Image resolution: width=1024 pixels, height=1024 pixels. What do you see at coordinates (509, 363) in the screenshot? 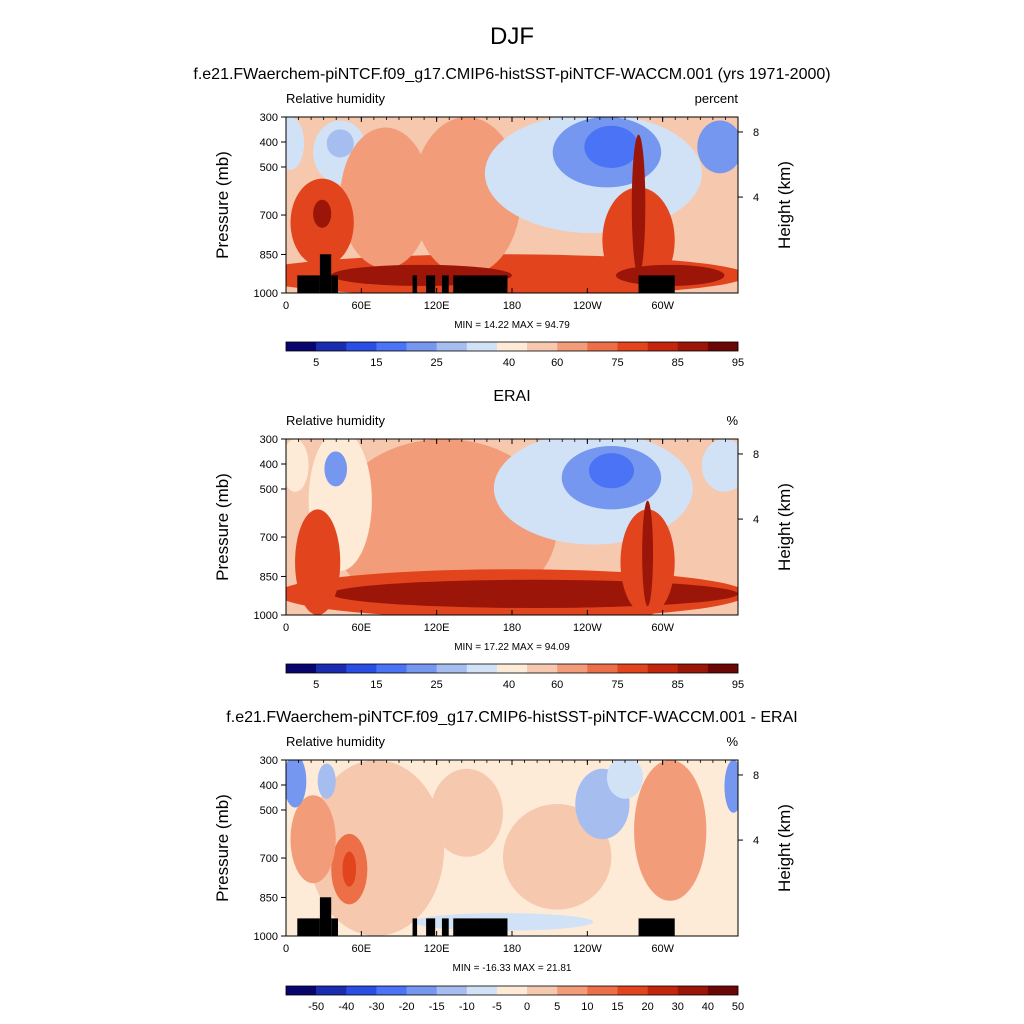
I see `colorbar-label: 40` at bounding box center [509, 363].